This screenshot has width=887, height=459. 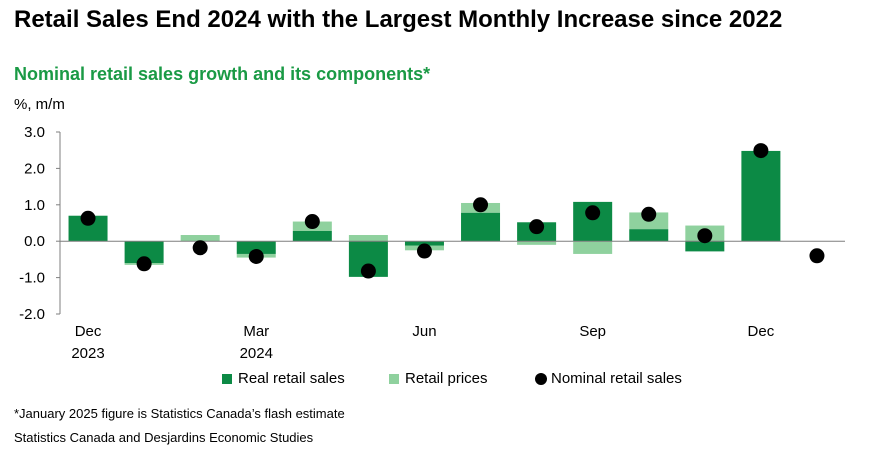 What do you see at coordinates (256, 353) in the screenshot?
I see `x-tick-label-year: 2024` at bounding box center [256, 353].